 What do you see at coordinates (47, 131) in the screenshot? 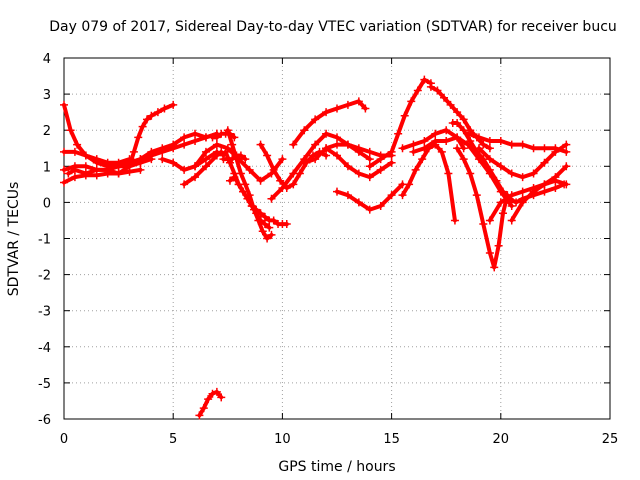
I see `y-tick-label: 2` at bounding box center [47, 131].